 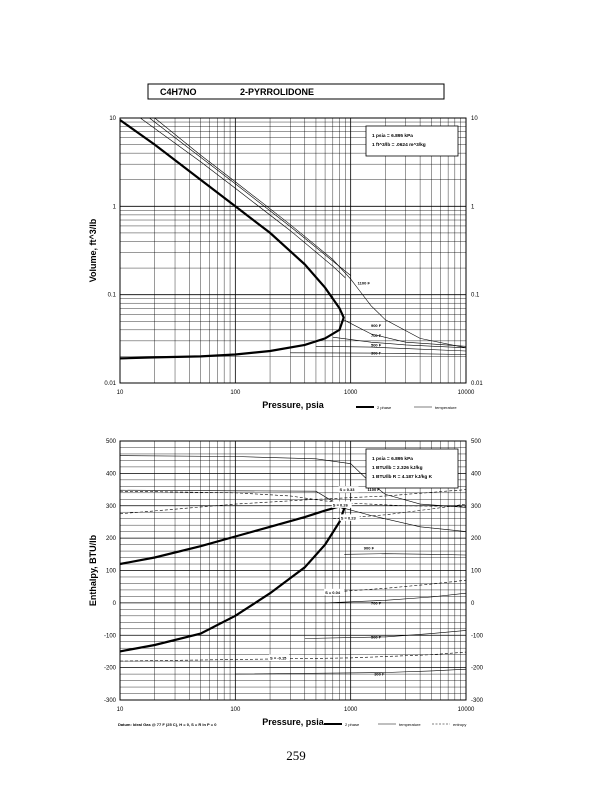 I want to click on chart2-y-tick-label-right: -300, so click(x=477, y=701).